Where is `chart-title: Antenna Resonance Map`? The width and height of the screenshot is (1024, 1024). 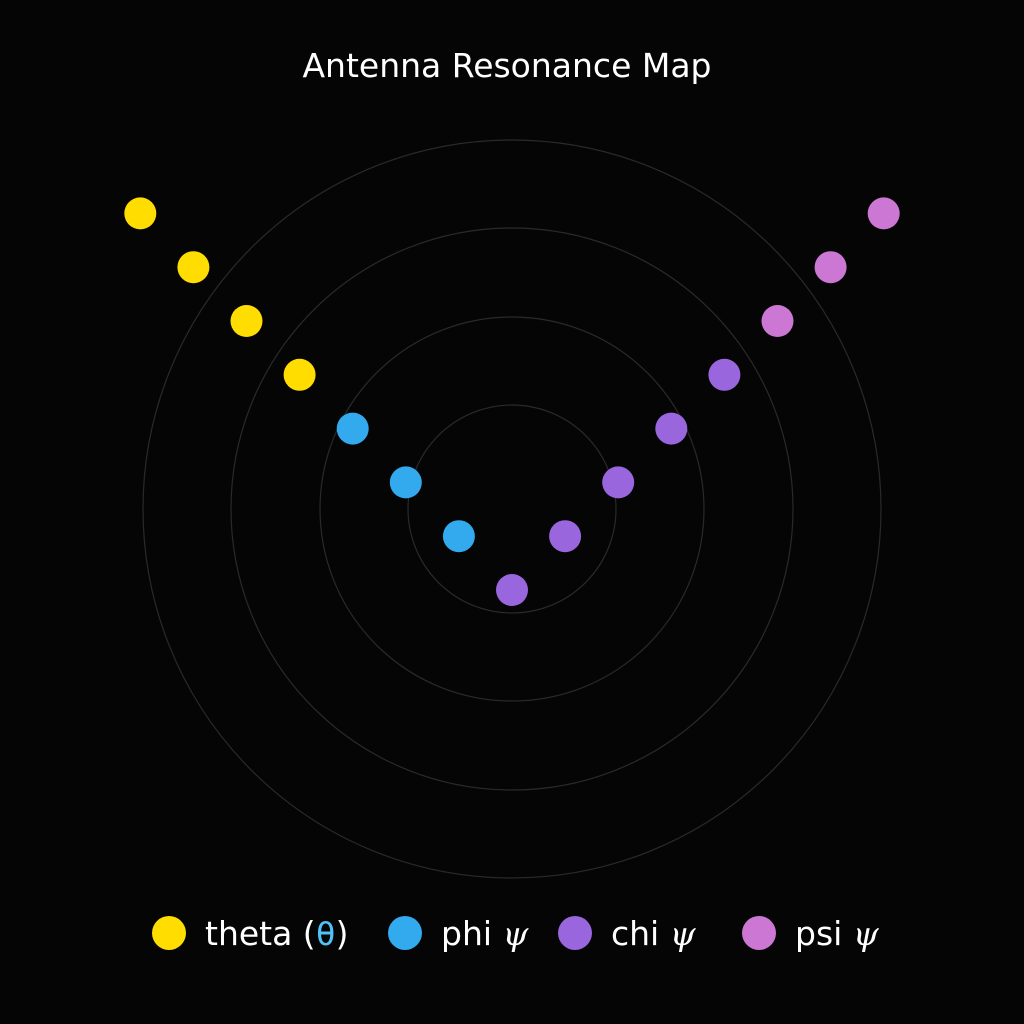
chart-title: Antenna Resonance Map is located at coordinates (506, 65).